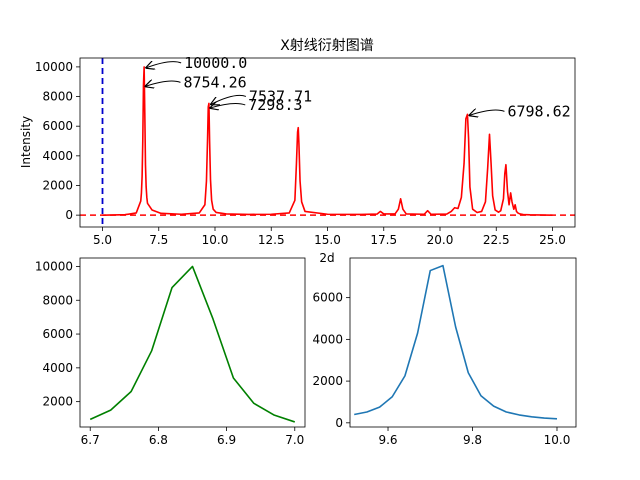 The width and height of the screenshot is (640, 480). Describe the element at coordinates (26, 142) in the screenshot. I see `main-chart-ylabel: Intensity` at that location.